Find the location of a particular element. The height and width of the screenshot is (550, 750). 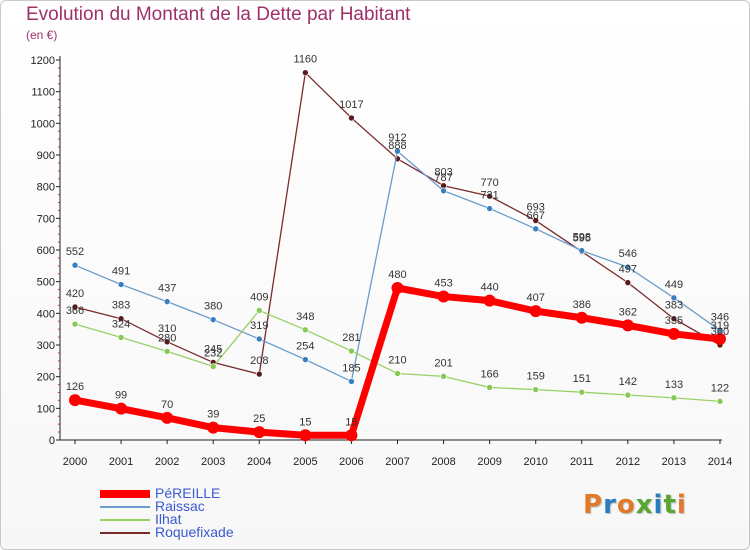

data-label-p-reille: 99 is located at coordinates (121, 396).